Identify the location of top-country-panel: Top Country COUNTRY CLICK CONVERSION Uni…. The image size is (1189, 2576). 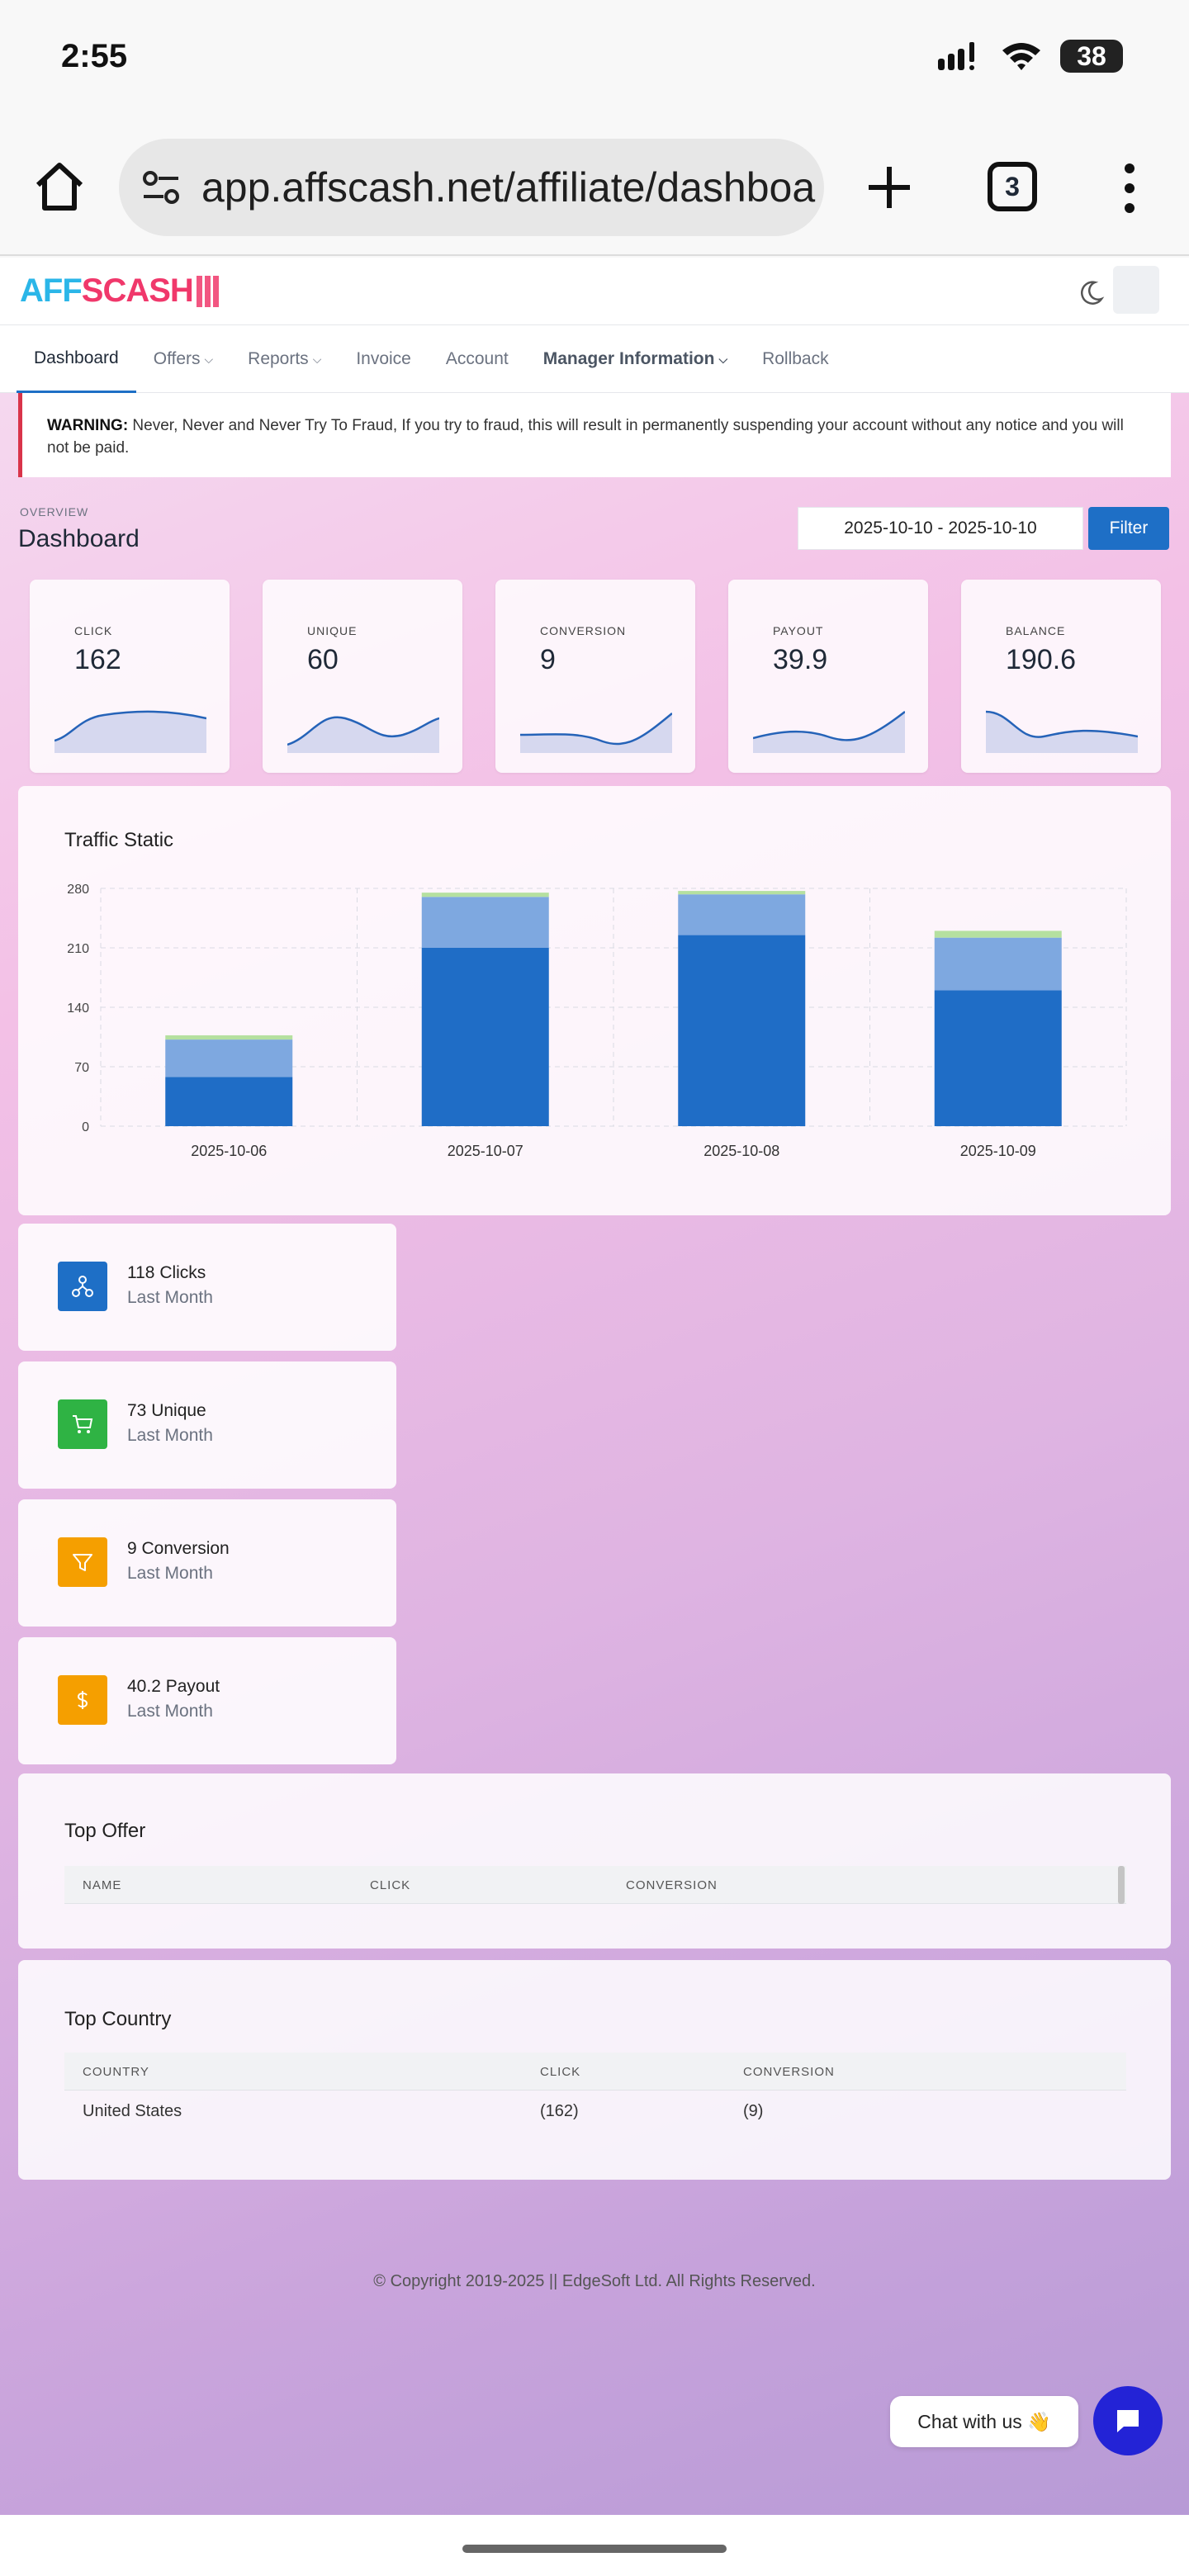
(594, 2070).